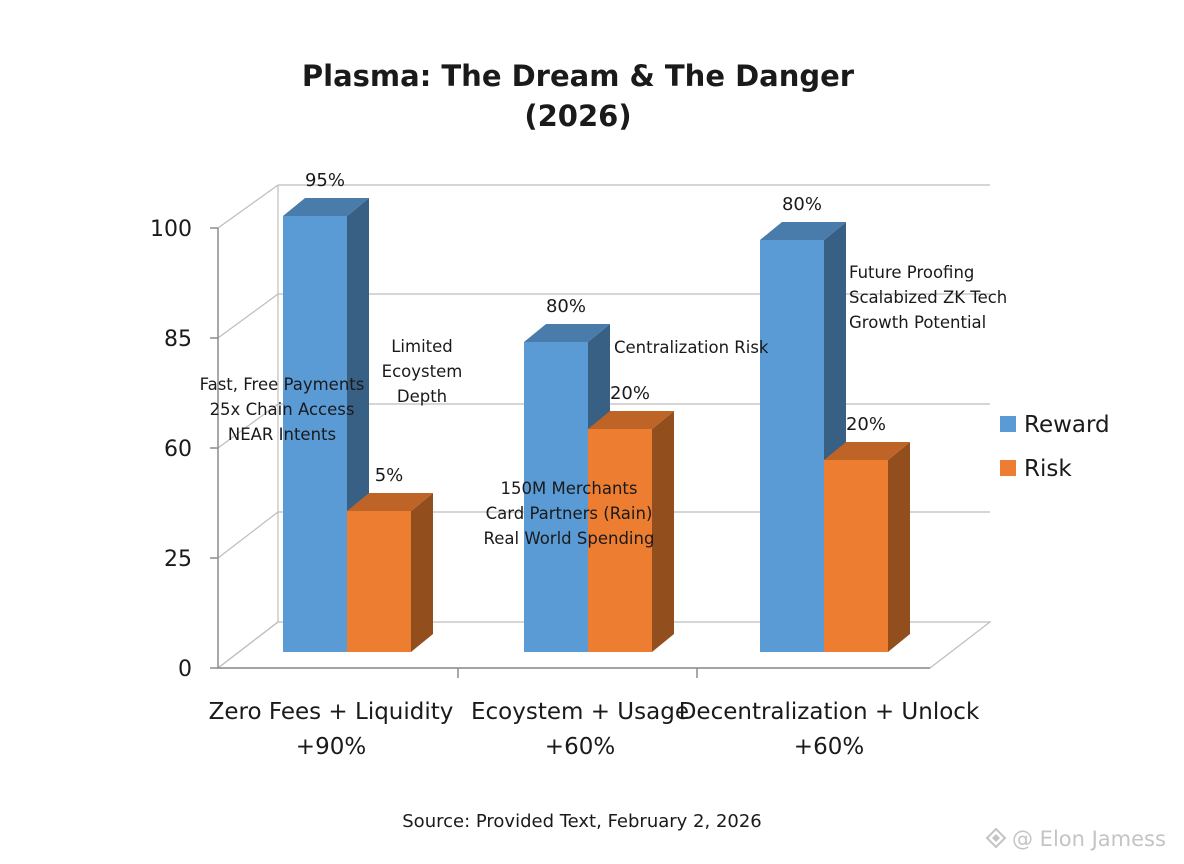 The width and height of the screenshot is (1184, 864). Describe the element at coordinates (422, 396) in the screenshot. I see `annotation-line: Depth` at that location.